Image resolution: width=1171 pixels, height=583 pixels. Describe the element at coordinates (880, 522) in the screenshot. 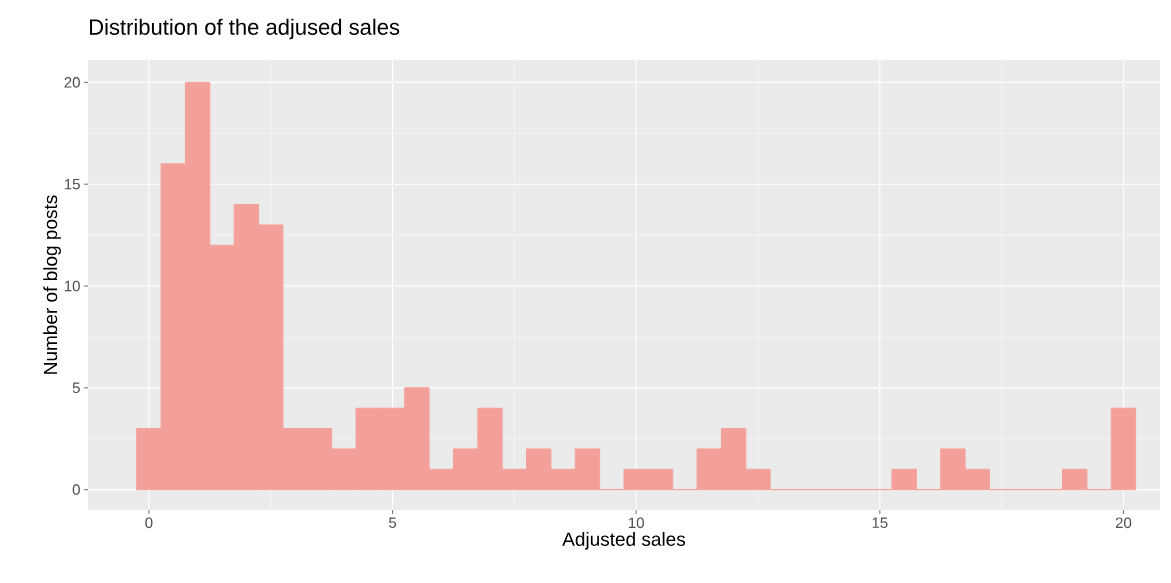

I see `x-tick-label: 15` at that location.